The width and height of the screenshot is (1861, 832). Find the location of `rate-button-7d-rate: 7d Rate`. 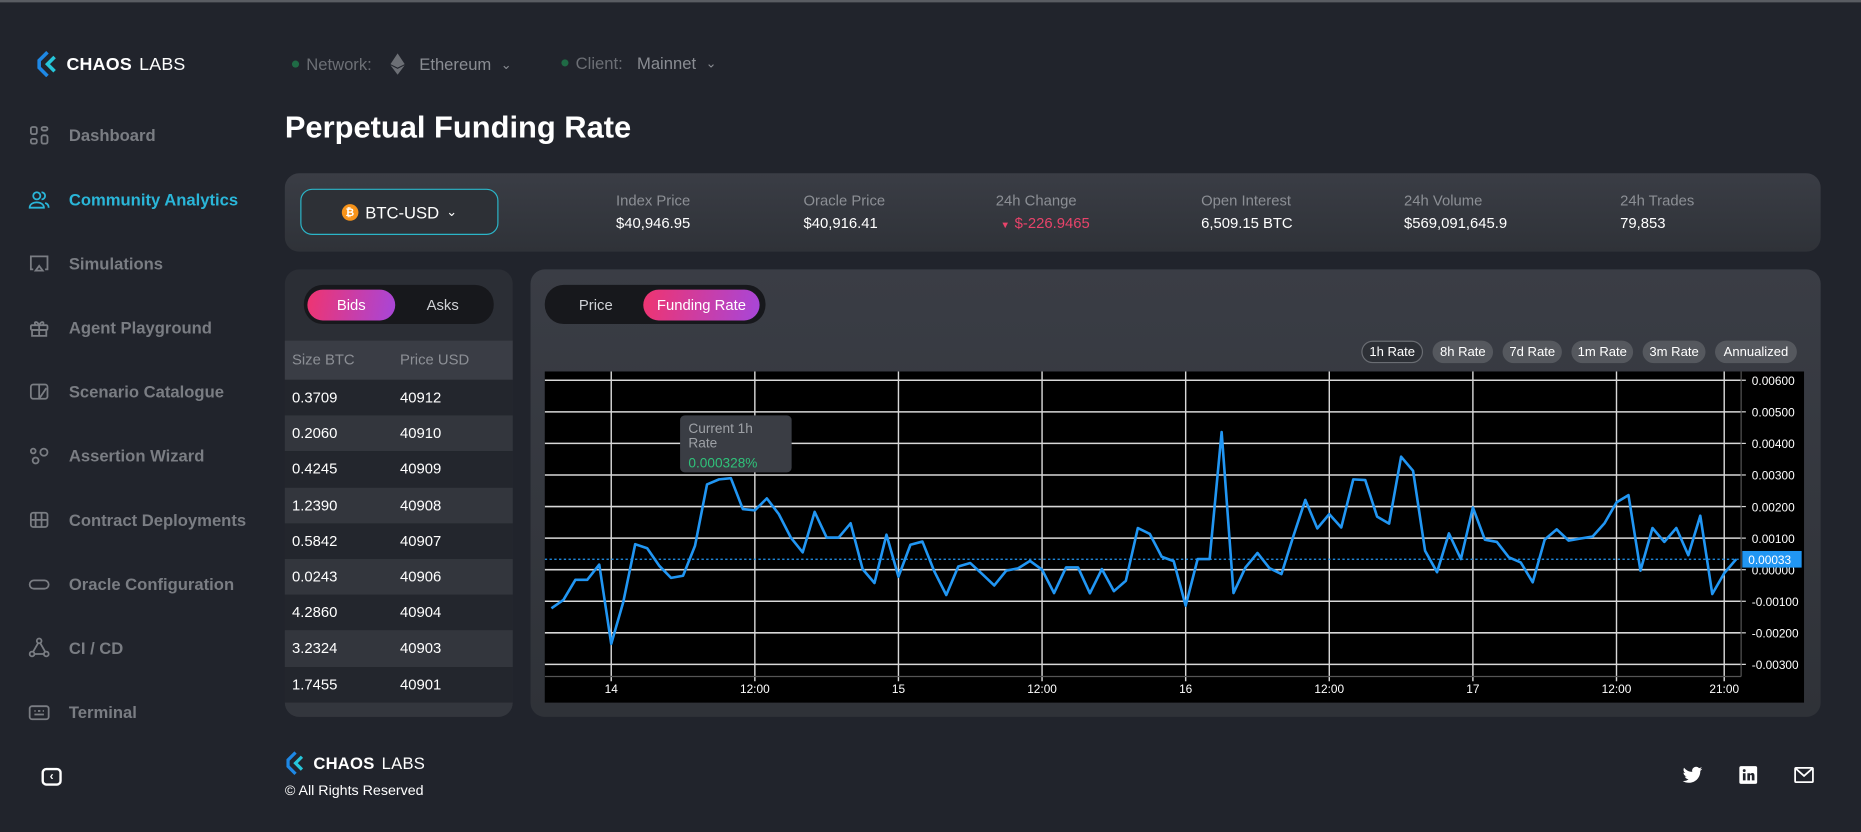

rate-button-7d-rate: 7d Rate is located at coordinates (1532, 352).